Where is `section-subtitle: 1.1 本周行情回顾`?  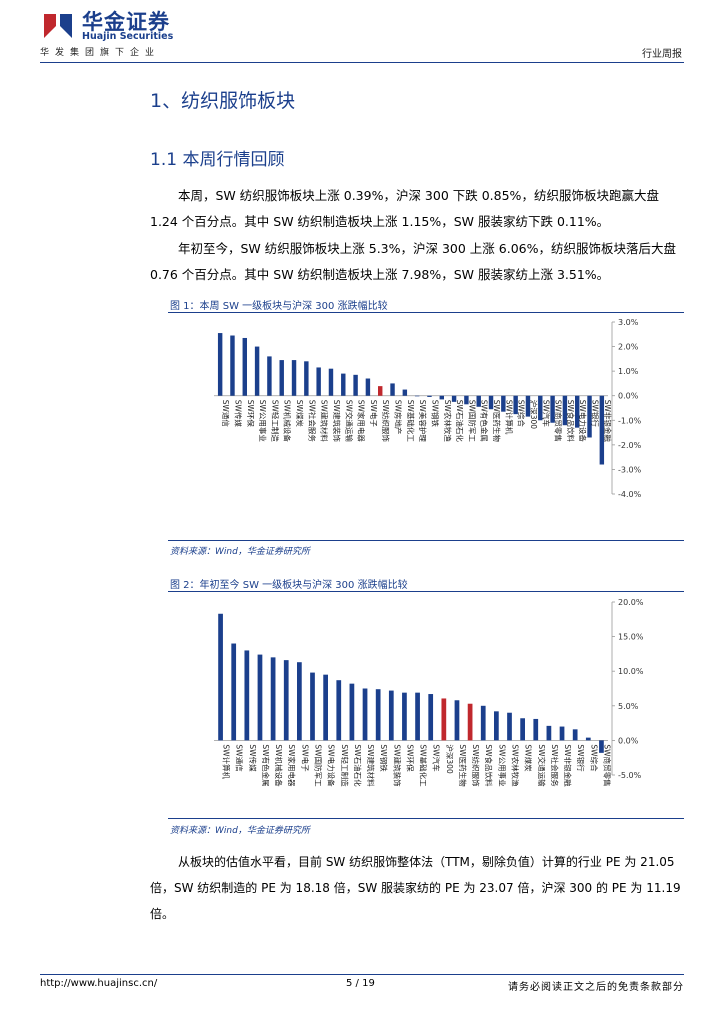
section-subtitle: 1.1 本周行情回顾 is located at coordinates (217, 160).